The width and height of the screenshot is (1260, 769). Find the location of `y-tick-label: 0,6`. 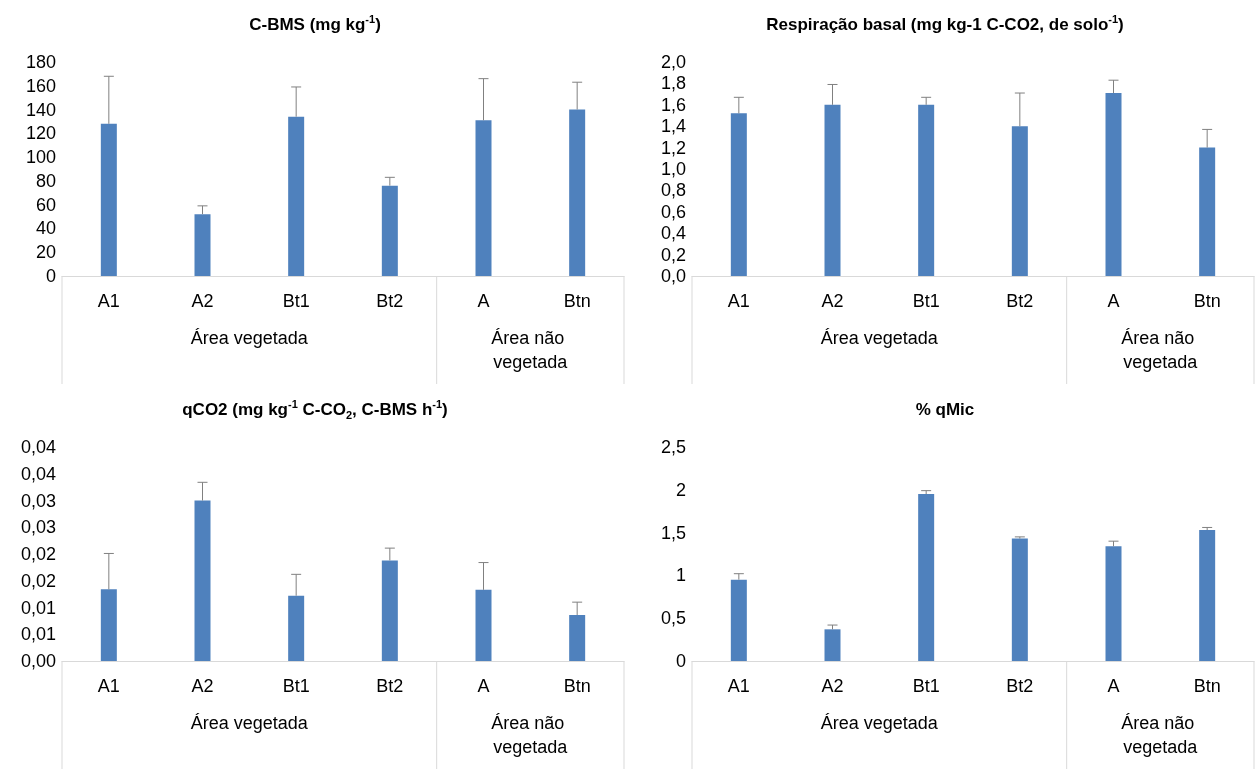

y-tick-label: 0,6 is located at coordinates (673, 211).